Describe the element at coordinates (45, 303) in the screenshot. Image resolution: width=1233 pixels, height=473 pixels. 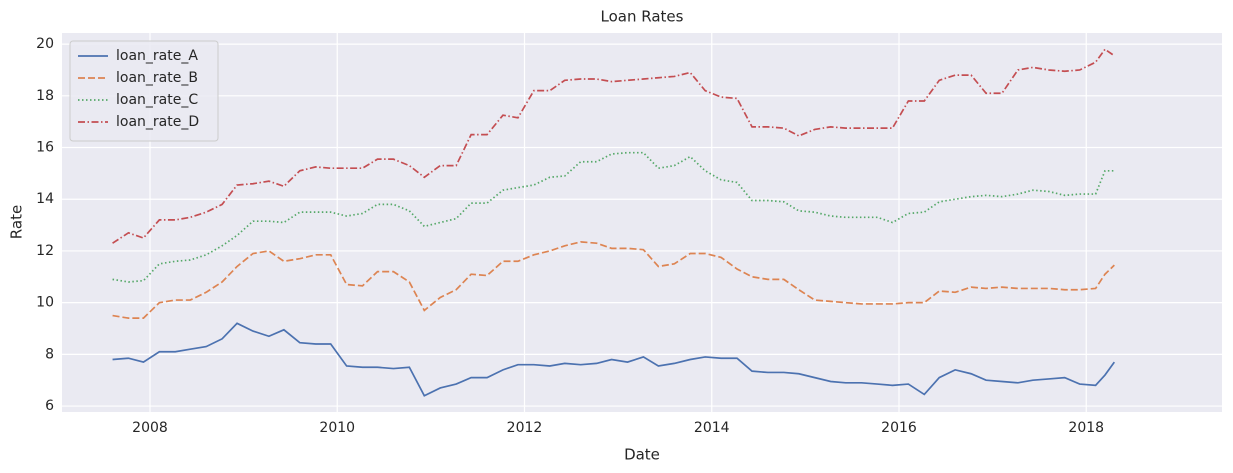
I see `y-tick-label: 10` at that location.